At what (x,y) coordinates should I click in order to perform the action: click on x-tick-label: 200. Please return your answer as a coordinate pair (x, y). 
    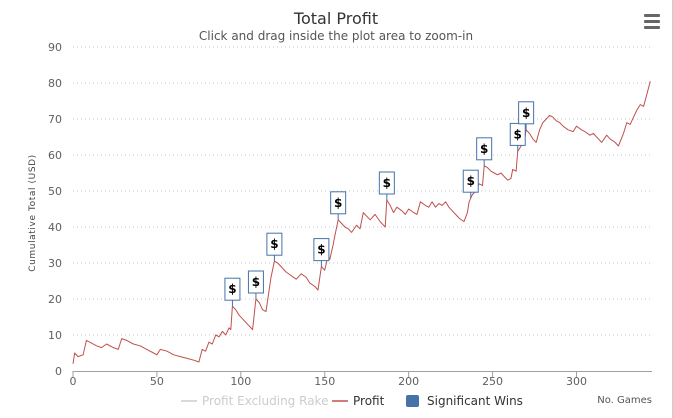
    Looking at the image, I should click on (408, 381).